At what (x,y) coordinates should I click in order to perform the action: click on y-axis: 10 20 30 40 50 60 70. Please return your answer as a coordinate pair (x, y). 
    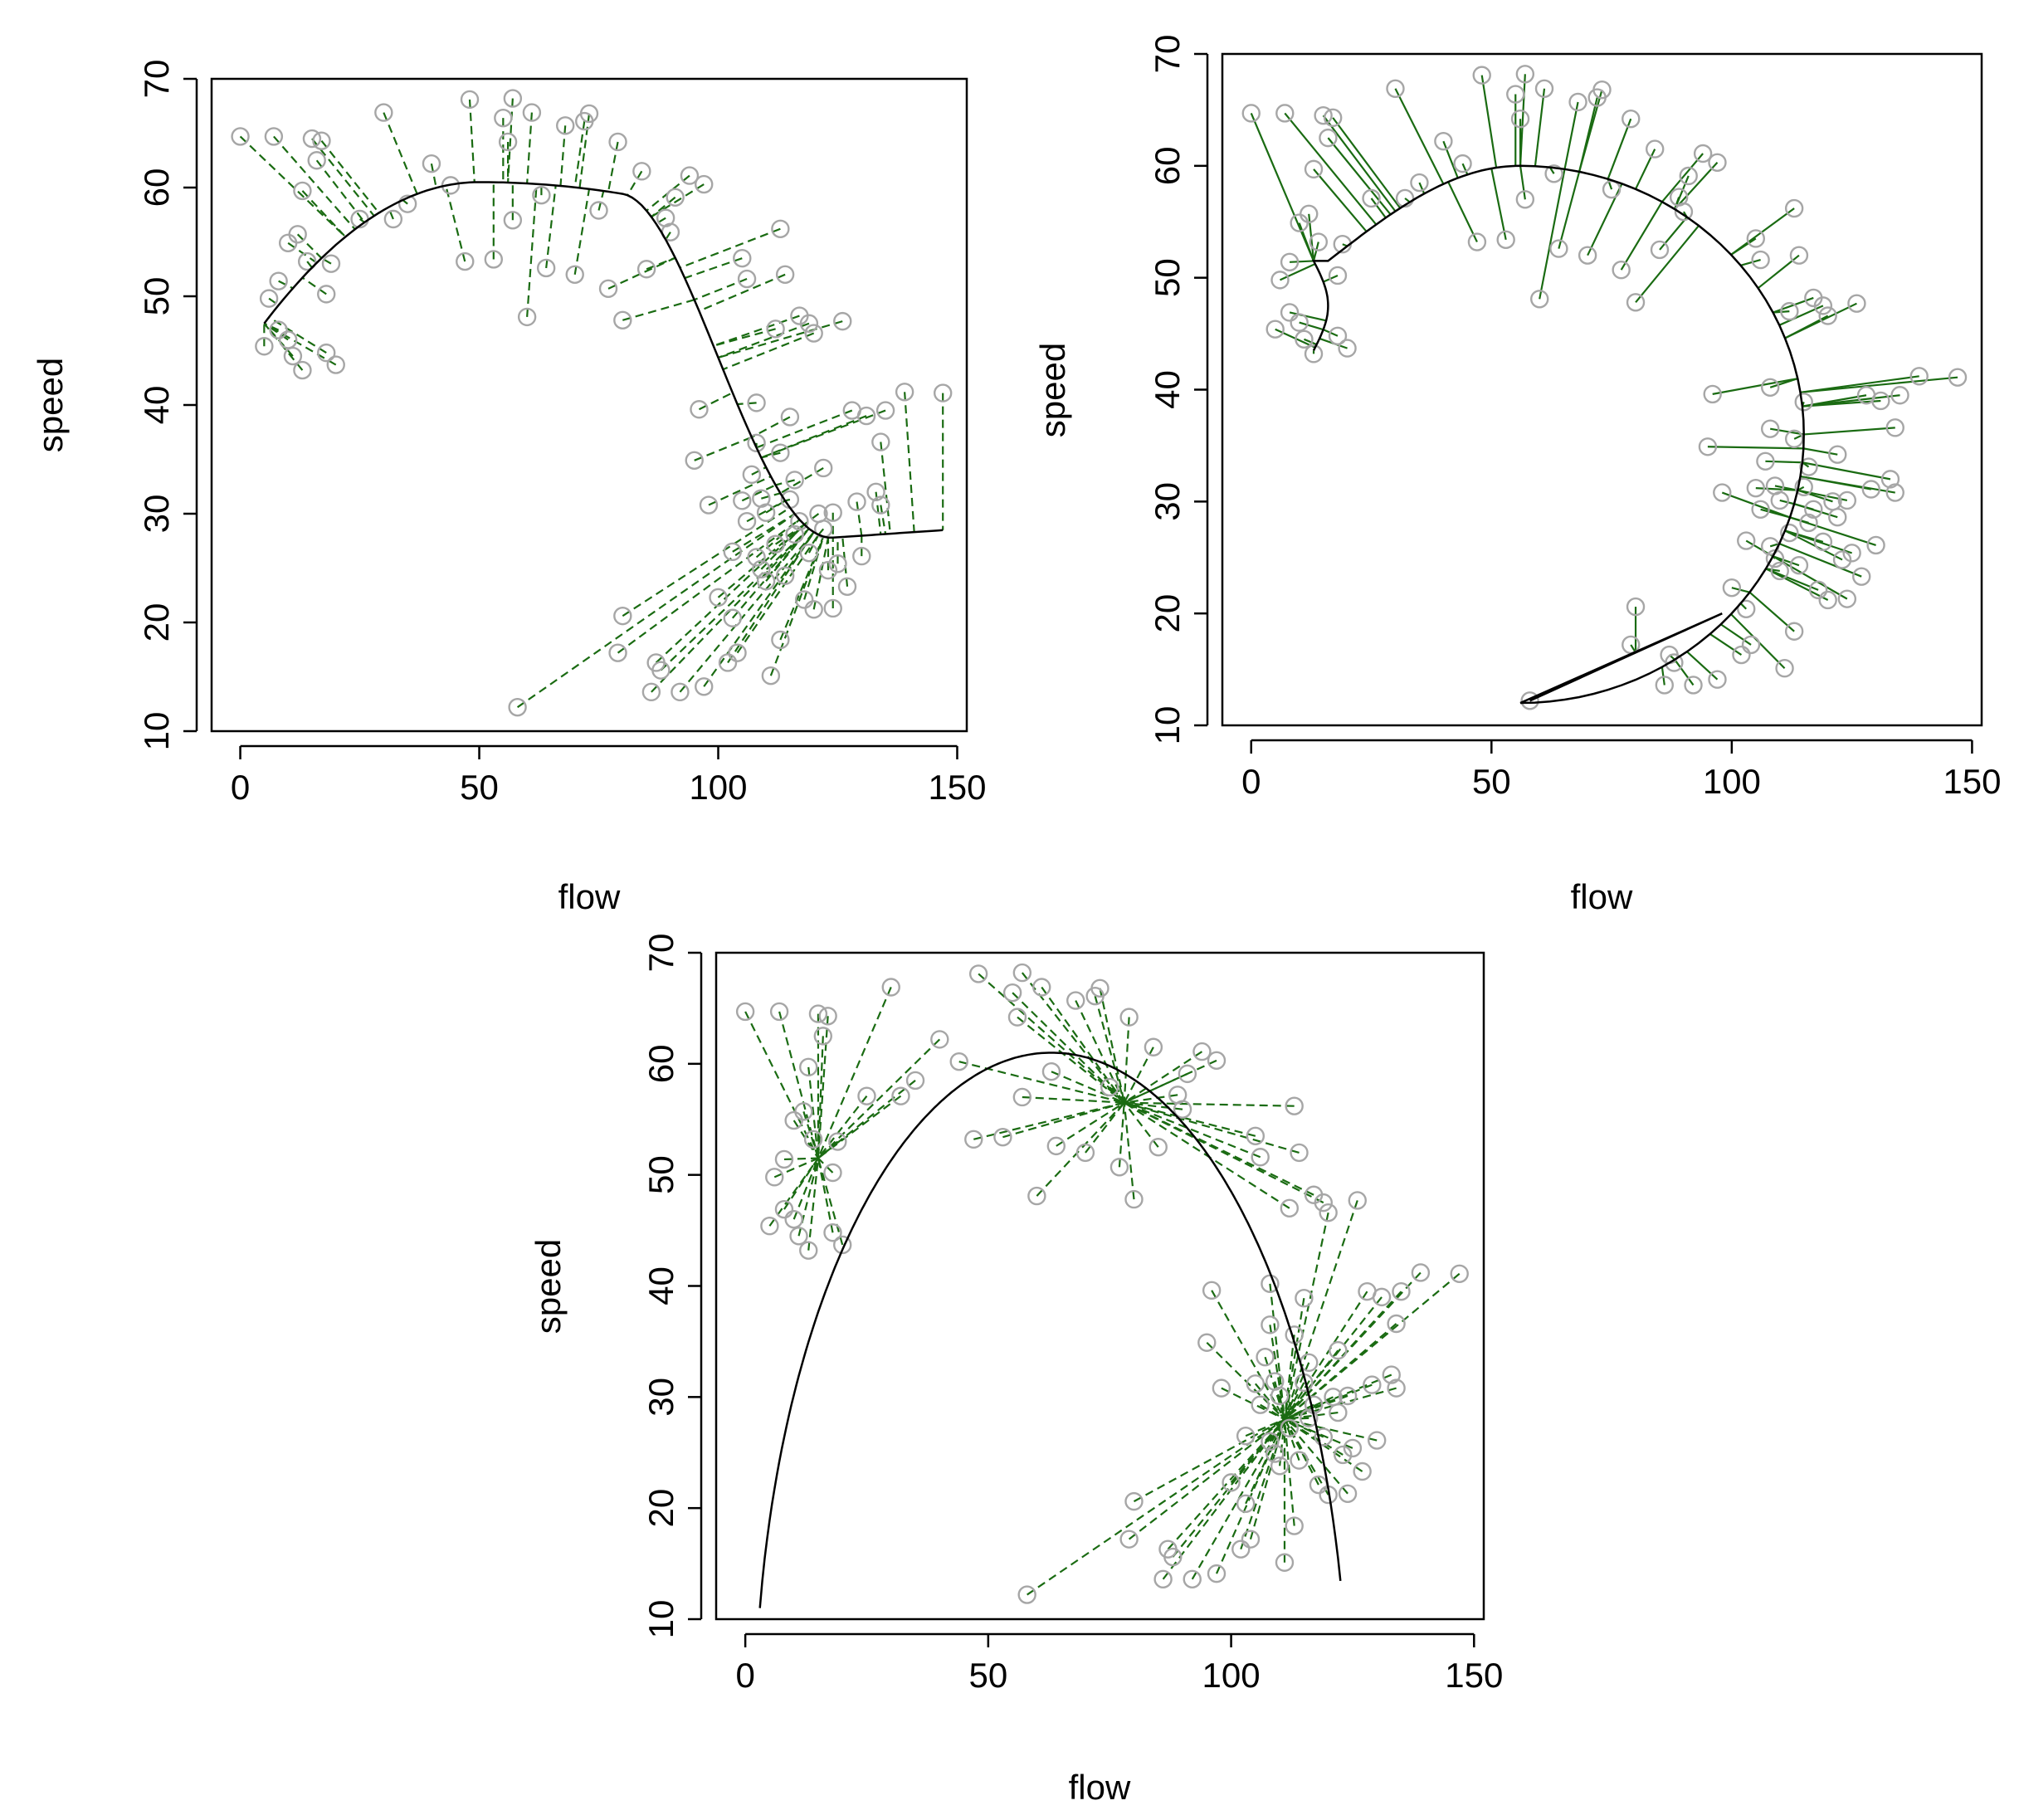
    Looking at the image, I should click on (672, 1286).